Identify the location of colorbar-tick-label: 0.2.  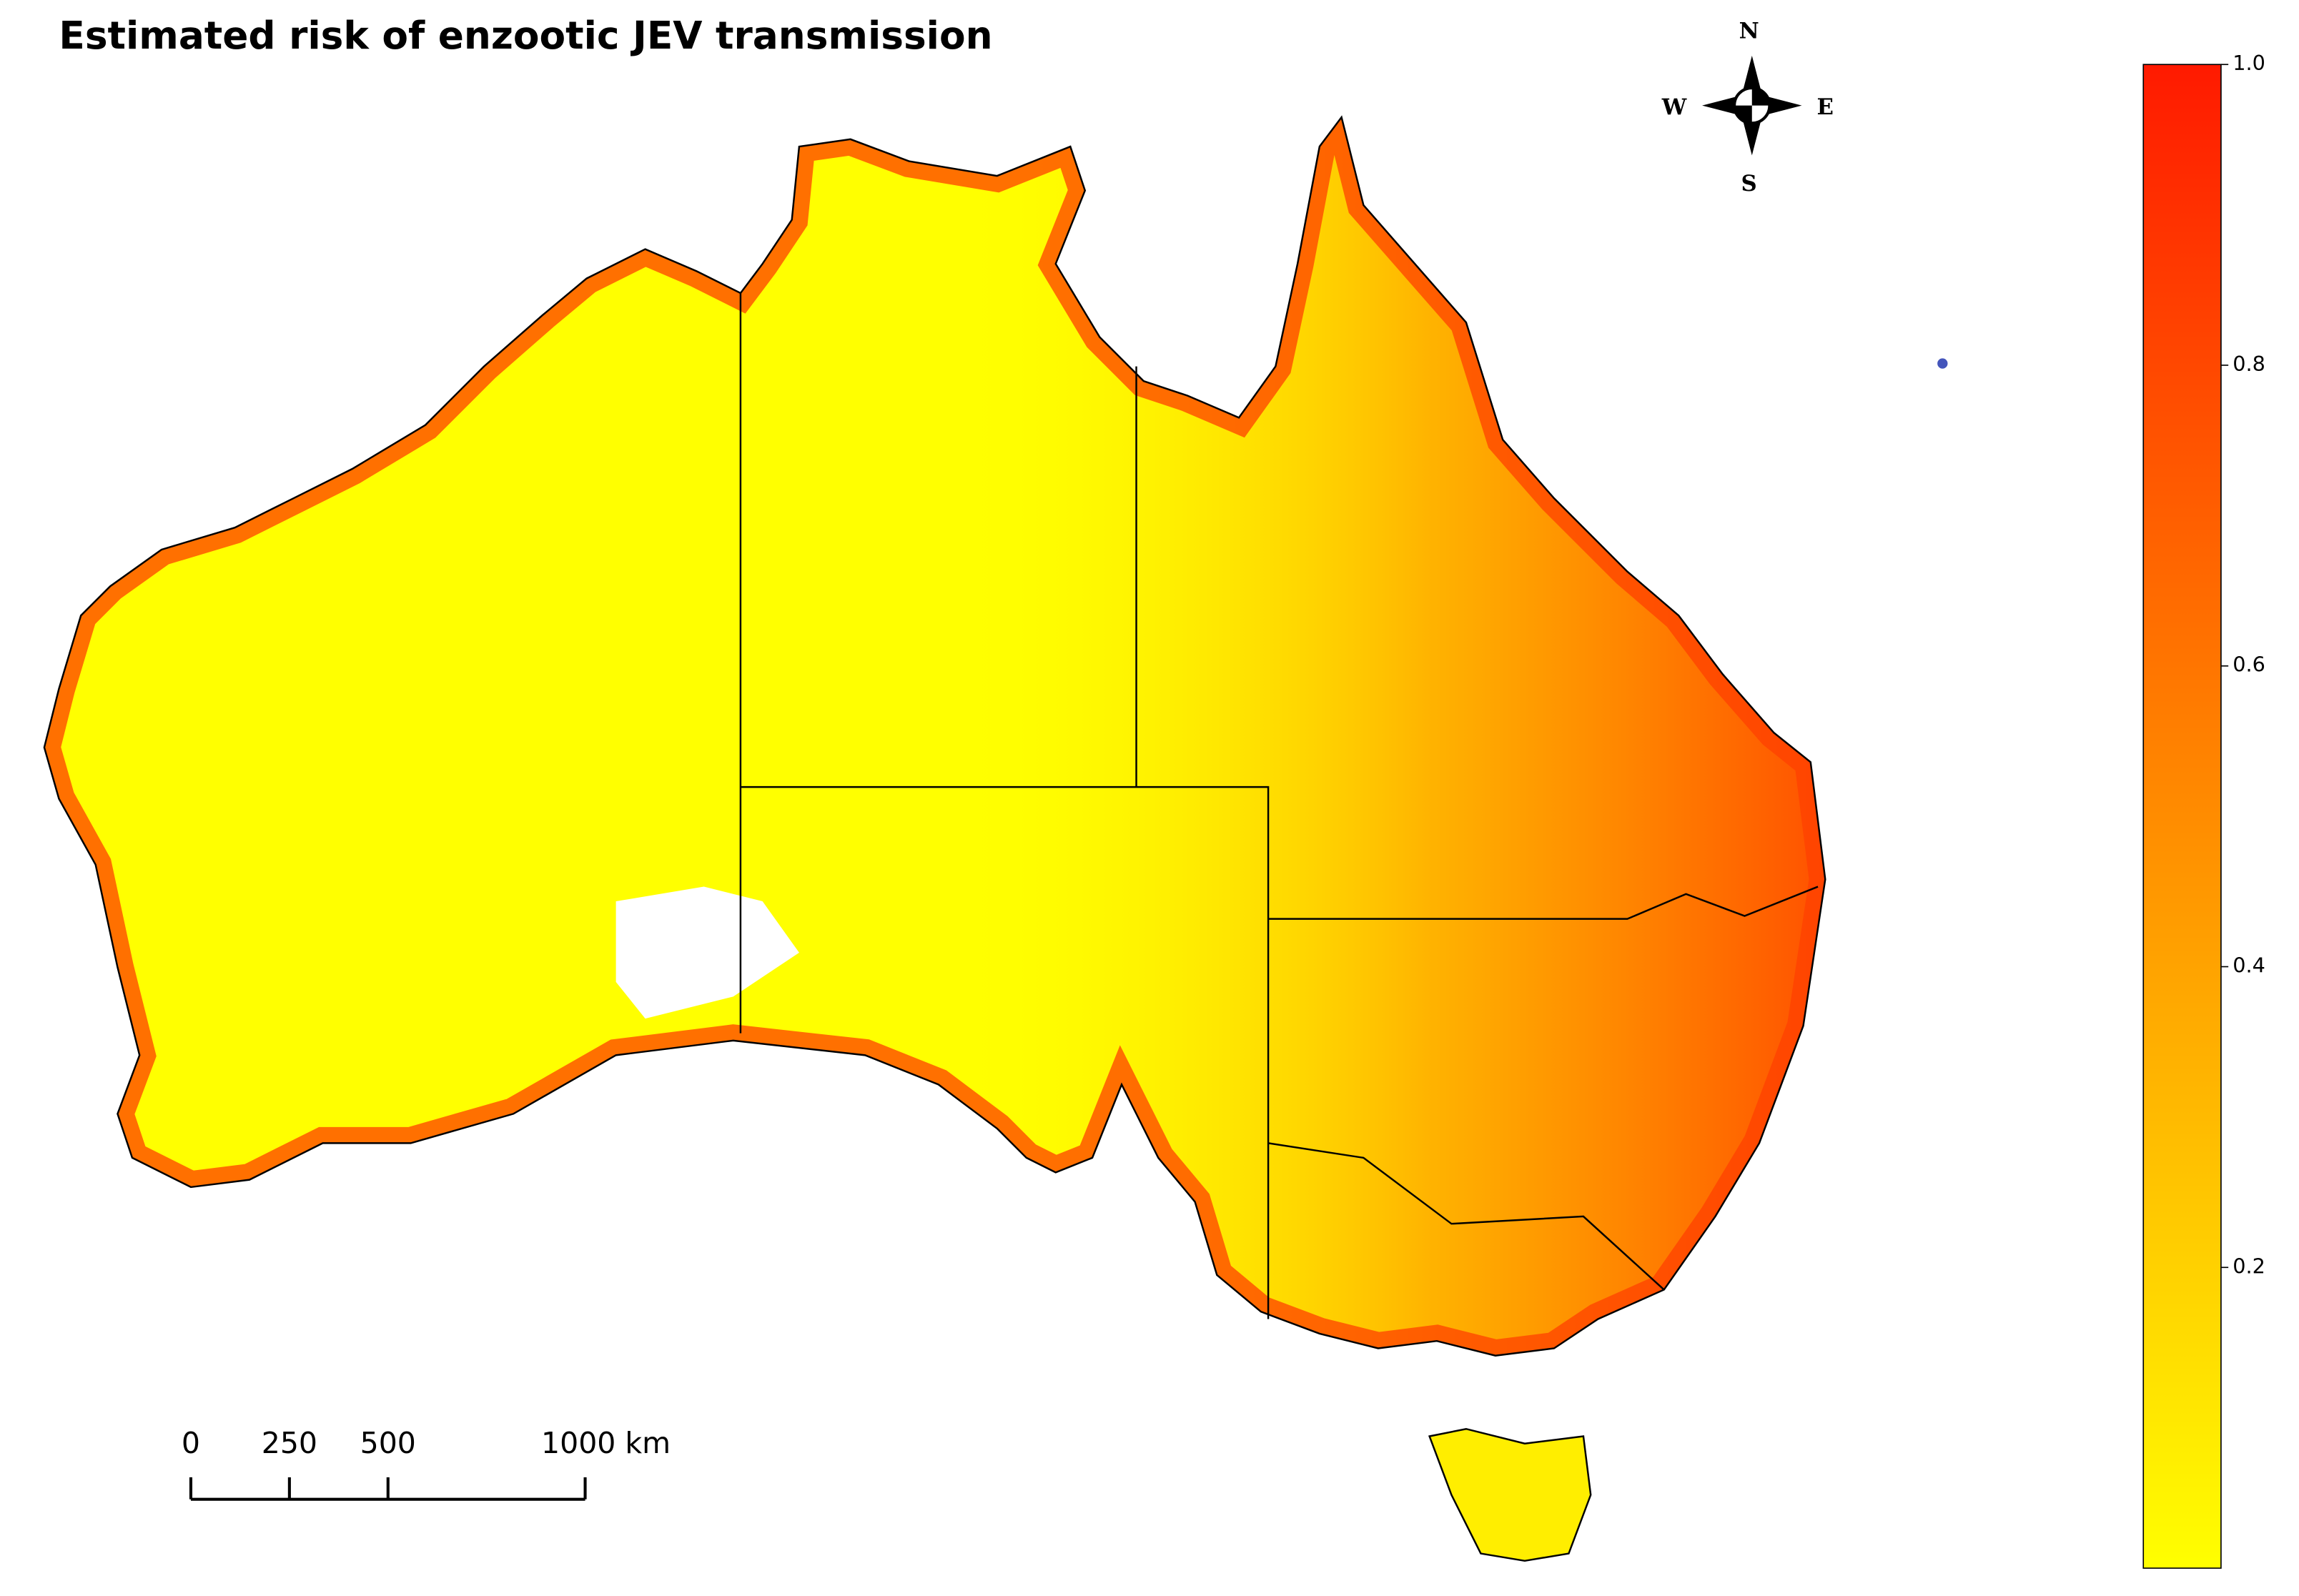
(2249, 1266).